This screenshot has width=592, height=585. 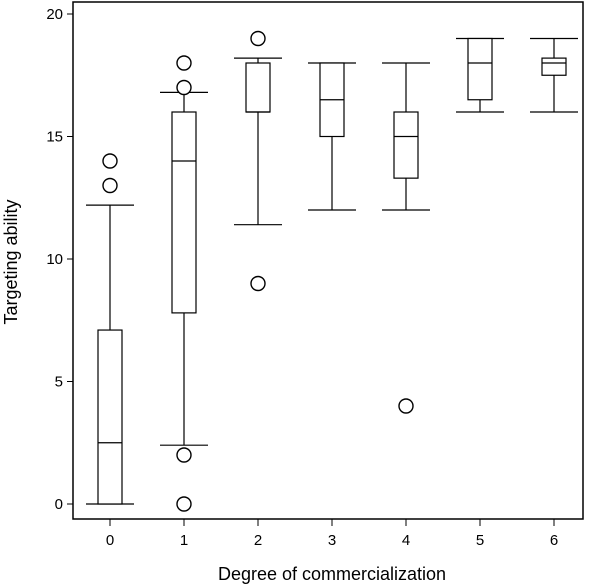 I want to click on x-tick-label: 1, so click(x=184, y=540).